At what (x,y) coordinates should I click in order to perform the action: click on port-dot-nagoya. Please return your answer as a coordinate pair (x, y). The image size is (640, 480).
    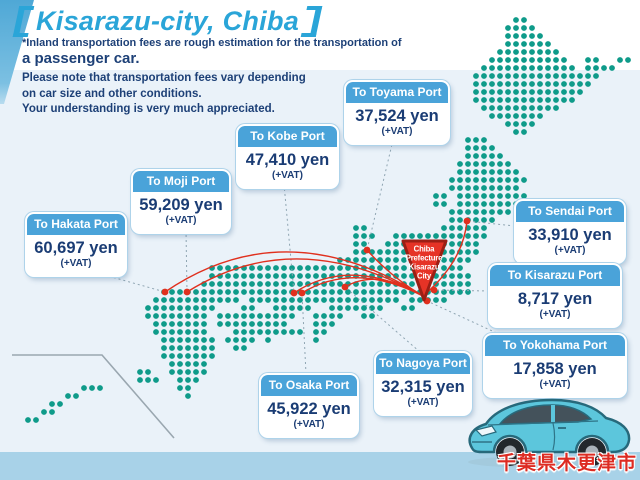
    Looking at the image, I should click on (345, 287).